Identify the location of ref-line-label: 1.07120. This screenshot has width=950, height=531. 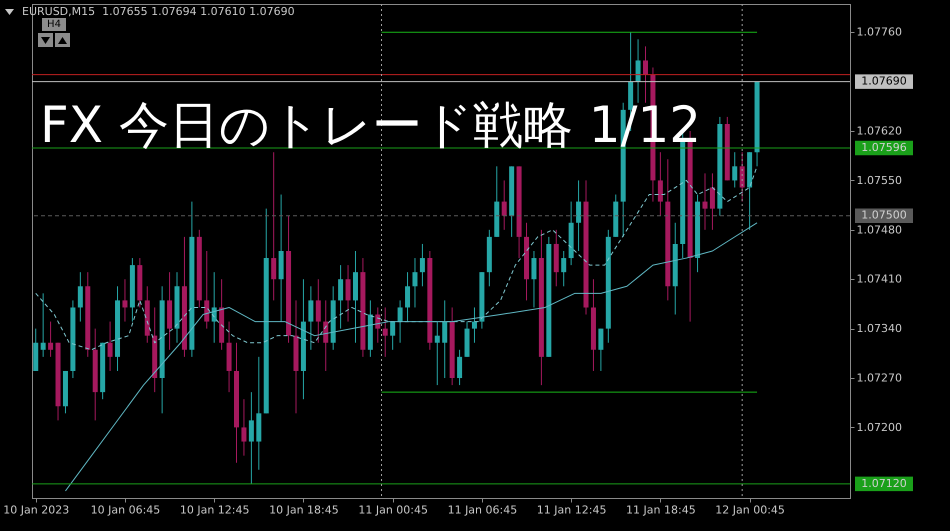
(884, 483).